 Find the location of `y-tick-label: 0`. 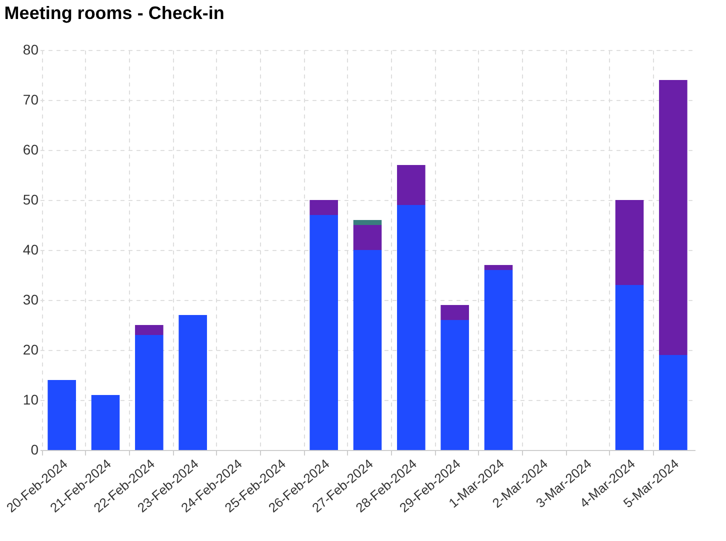

y-tick-label: 0 is located at coordinates (34, 450).